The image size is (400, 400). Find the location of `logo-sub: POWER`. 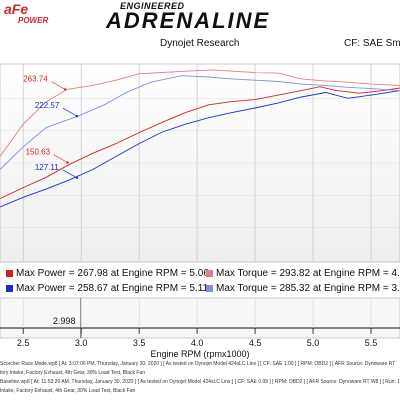

logo-sub: POWER is located at coordinates (33, 20).